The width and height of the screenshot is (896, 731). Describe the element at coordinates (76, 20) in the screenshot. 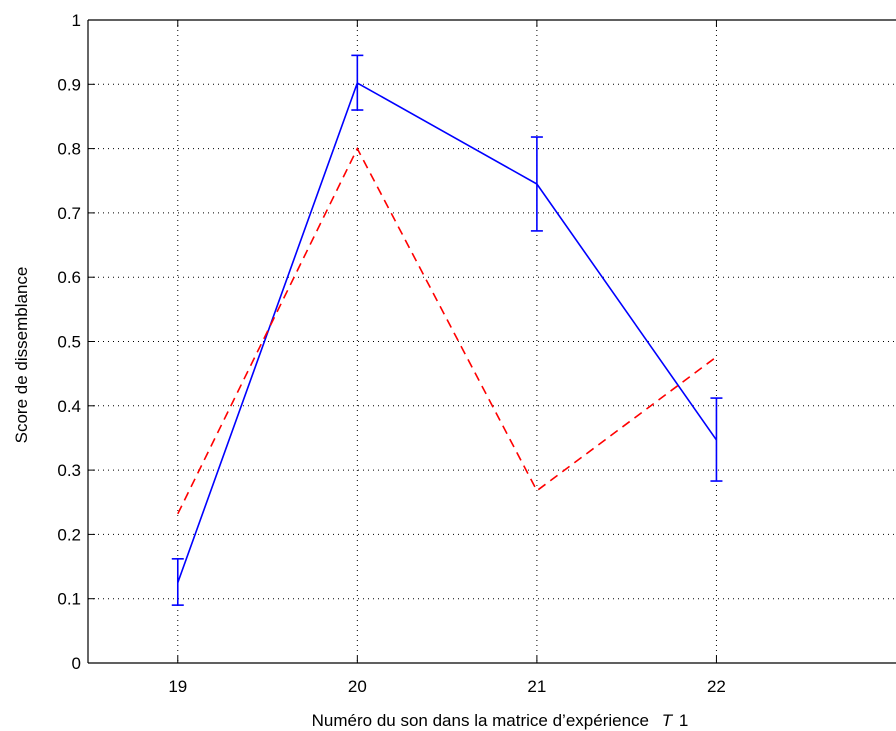

I see `y-tick-label: 1` at that location.